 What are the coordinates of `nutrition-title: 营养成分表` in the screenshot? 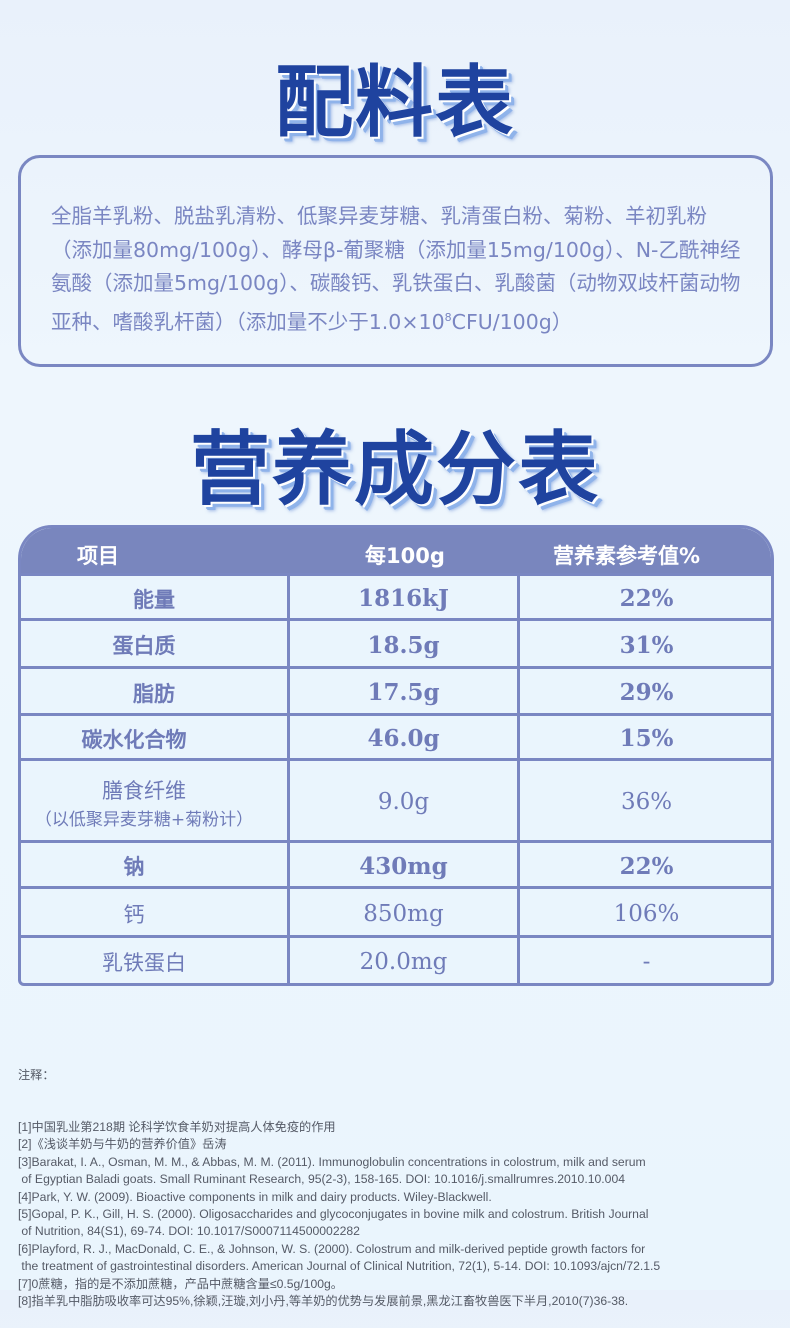 It's located at (395, 469).